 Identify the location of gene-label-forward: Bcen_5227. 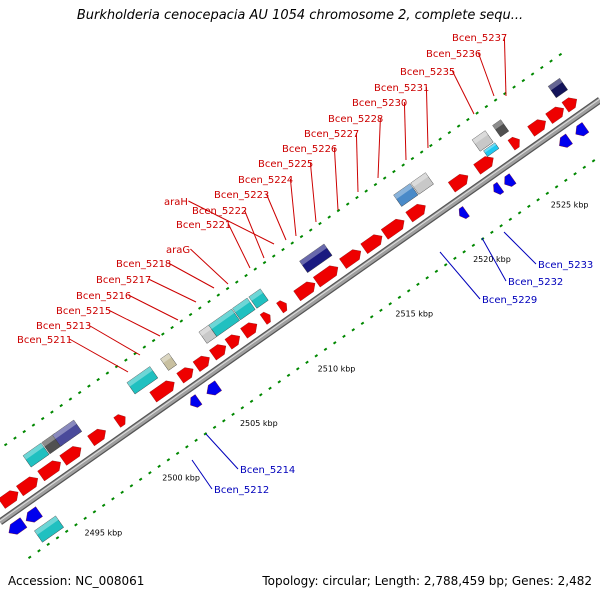
(331, 134).